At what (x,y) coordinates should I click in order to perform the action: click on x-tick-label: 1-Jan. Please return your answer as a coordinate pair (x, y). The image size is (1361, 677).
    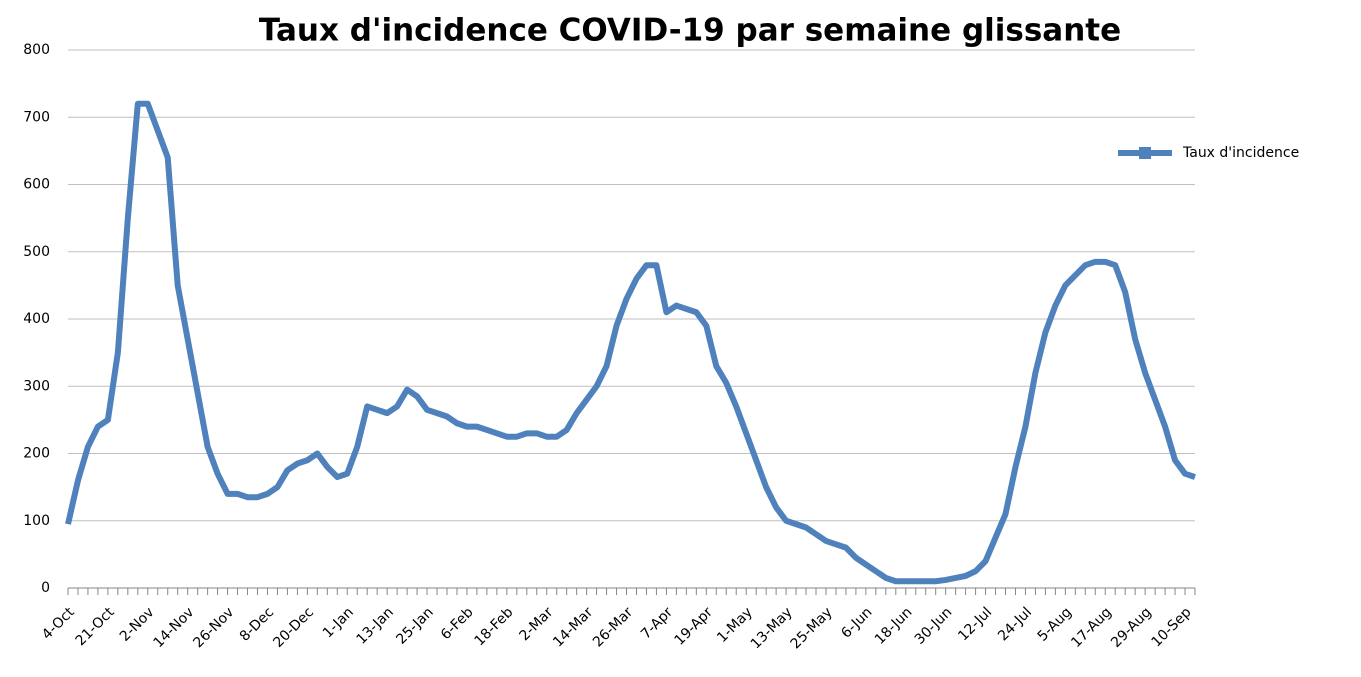
    Looking at the image, I should click on (338, 622).